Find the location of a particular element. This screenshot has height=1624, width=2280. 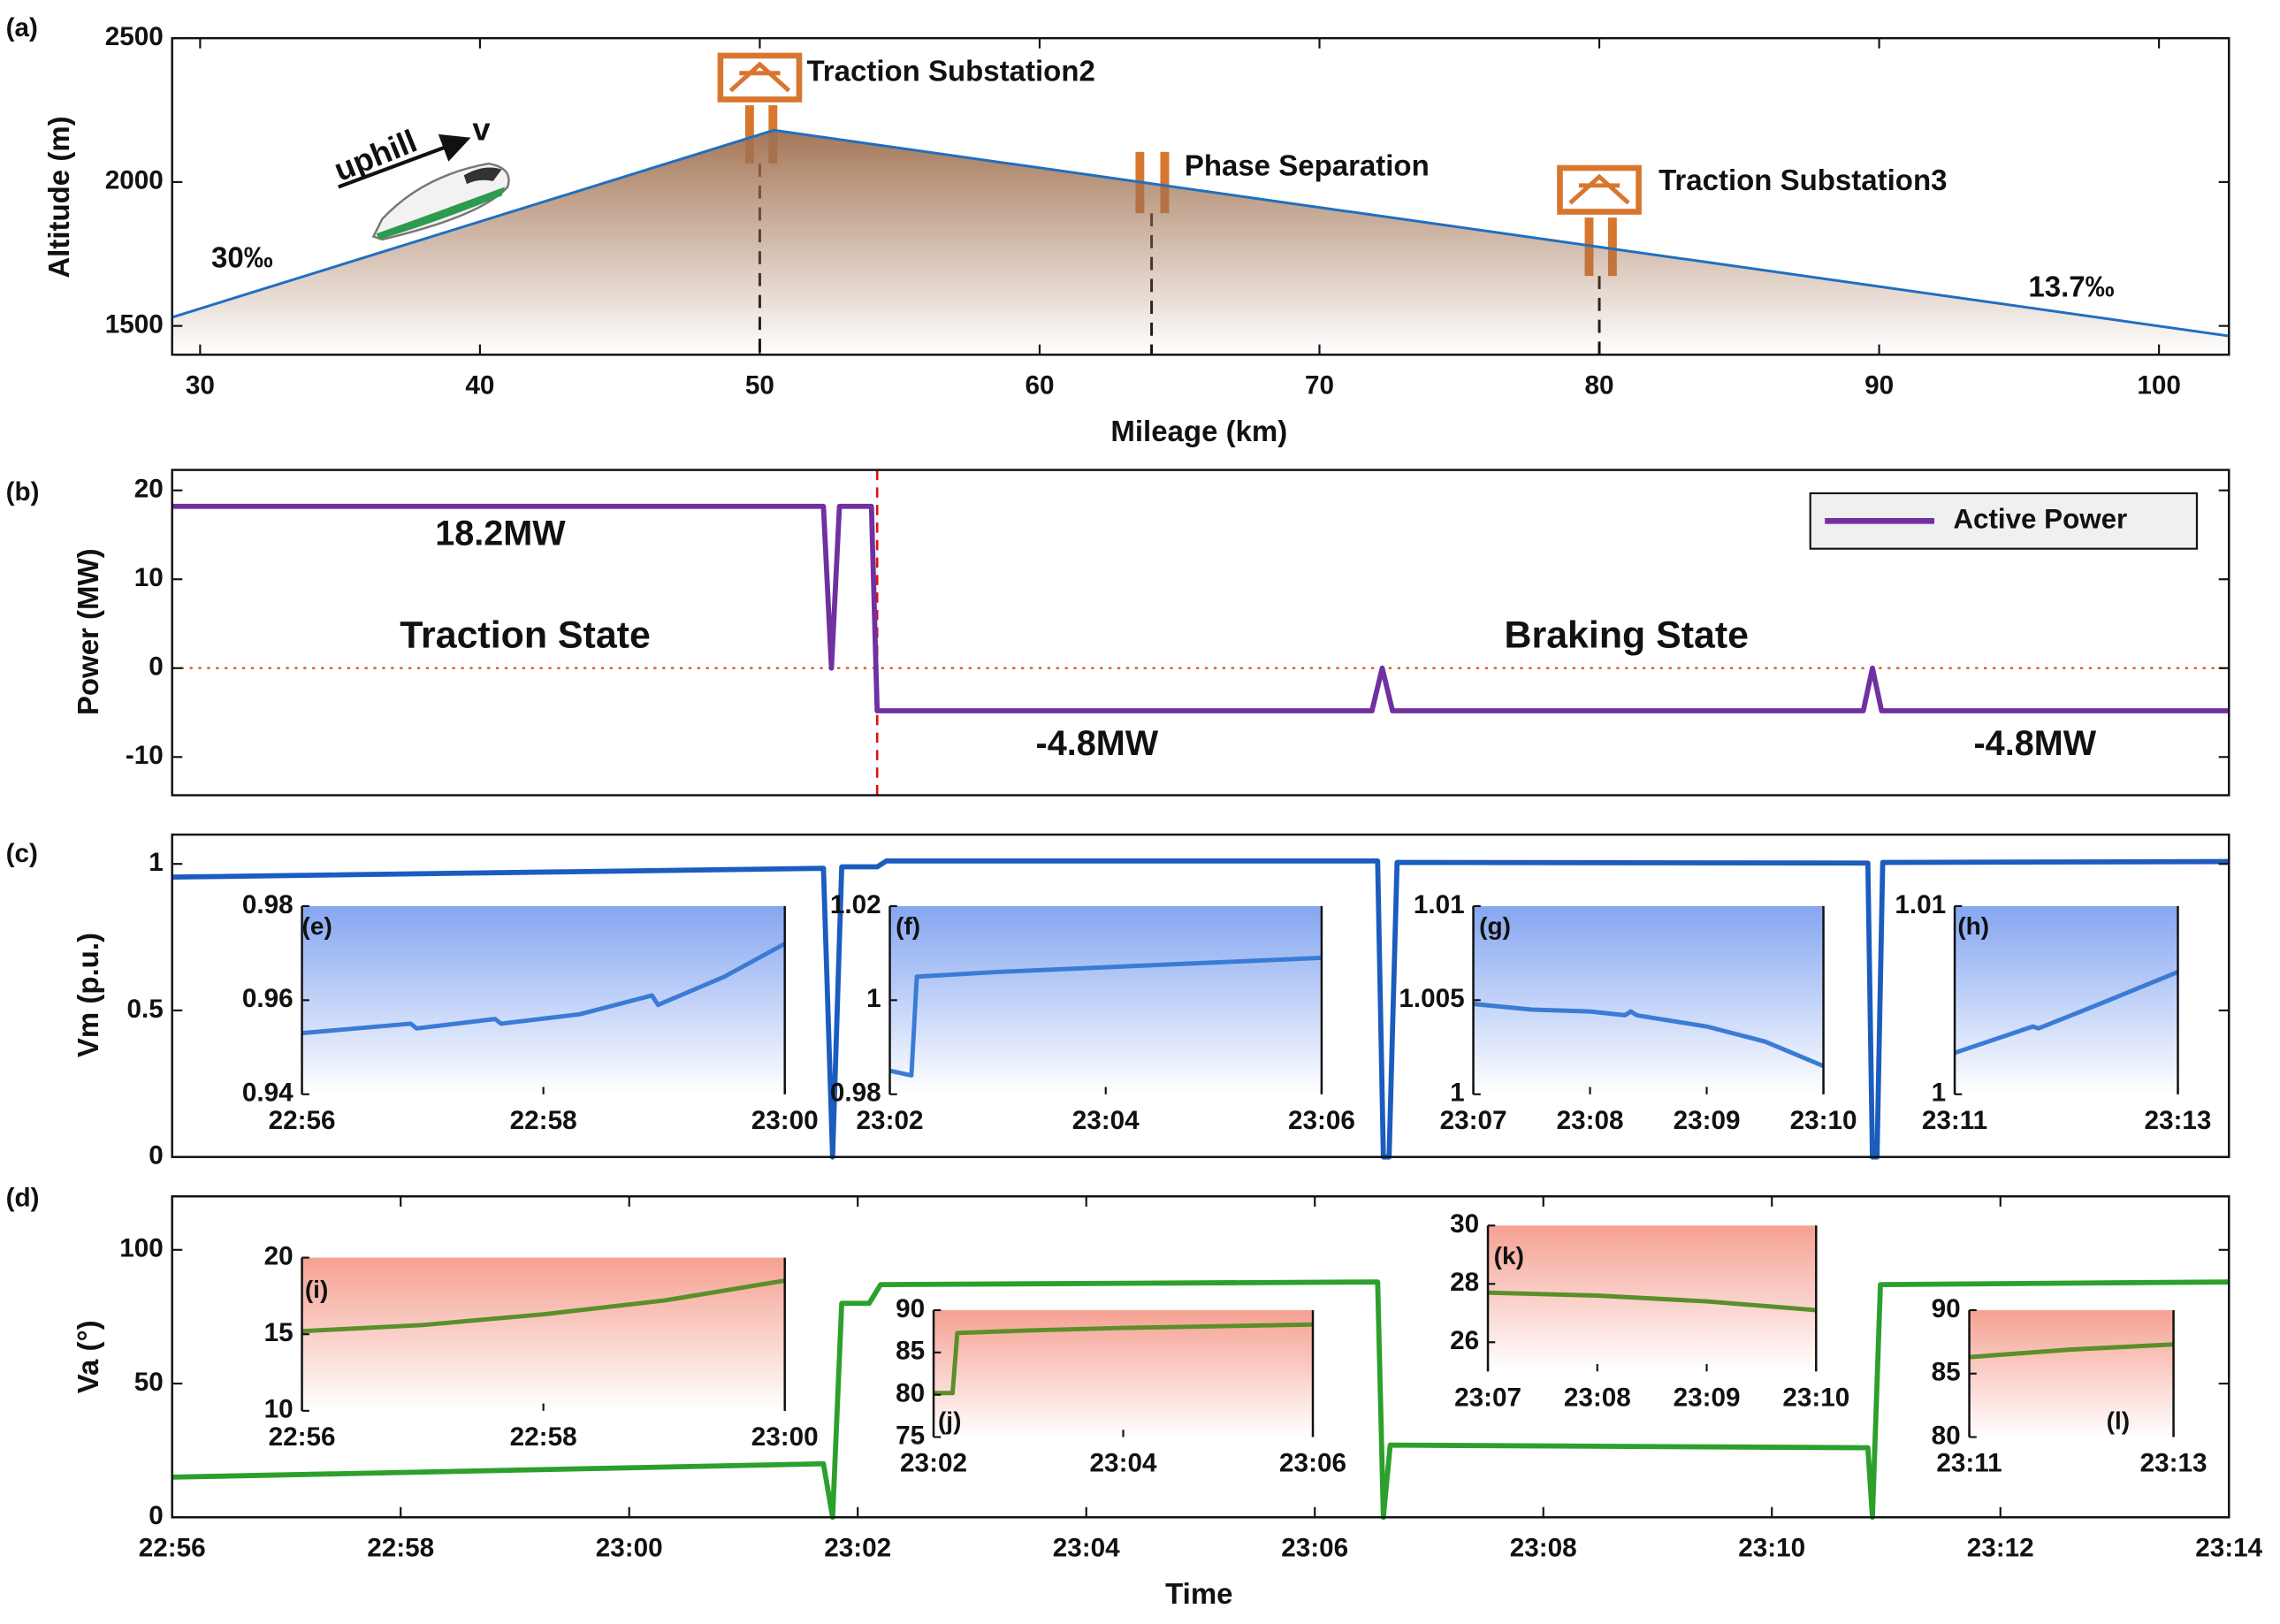

y-tick-label: 28 is located at coordinates (1464, 1282).